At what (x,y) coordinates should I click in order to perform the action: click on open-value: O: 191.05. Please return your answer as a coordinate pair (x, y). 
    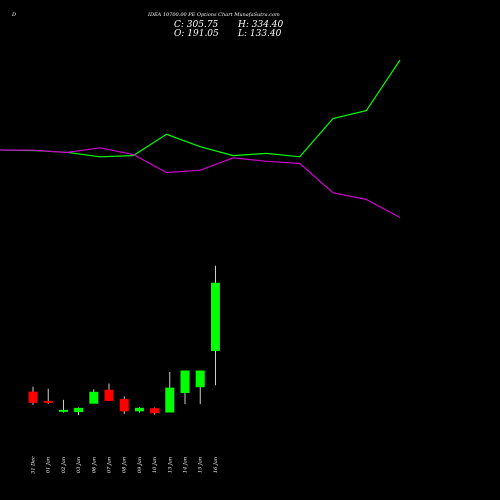
    Looking at the image, I should click on (196, 34).